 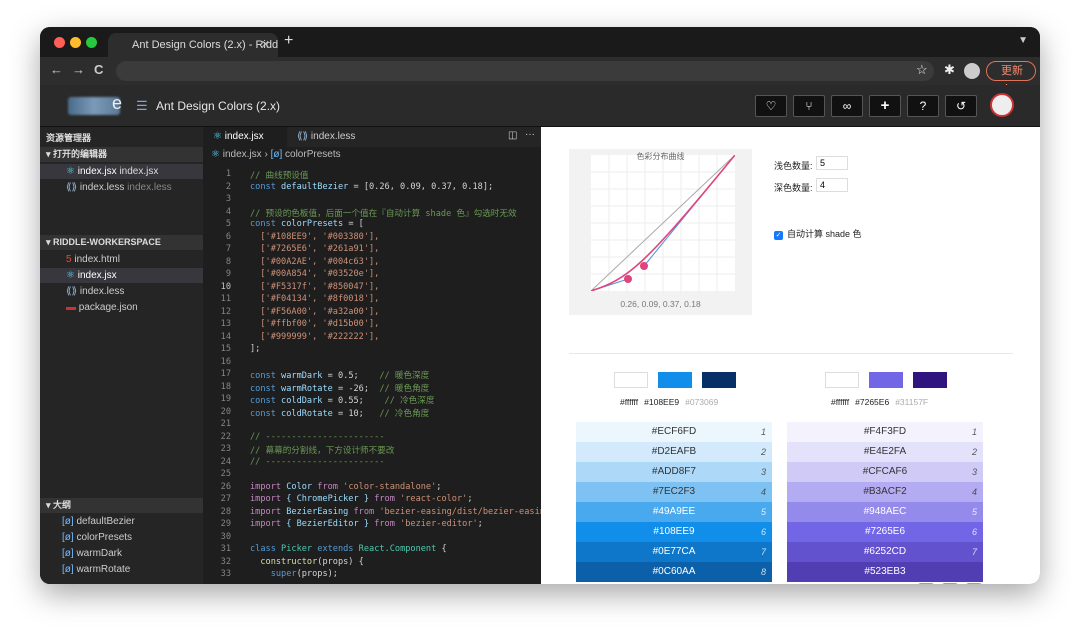 I want to click on palette-cell: #7EC2F3 4, so click(x=674, y=492).